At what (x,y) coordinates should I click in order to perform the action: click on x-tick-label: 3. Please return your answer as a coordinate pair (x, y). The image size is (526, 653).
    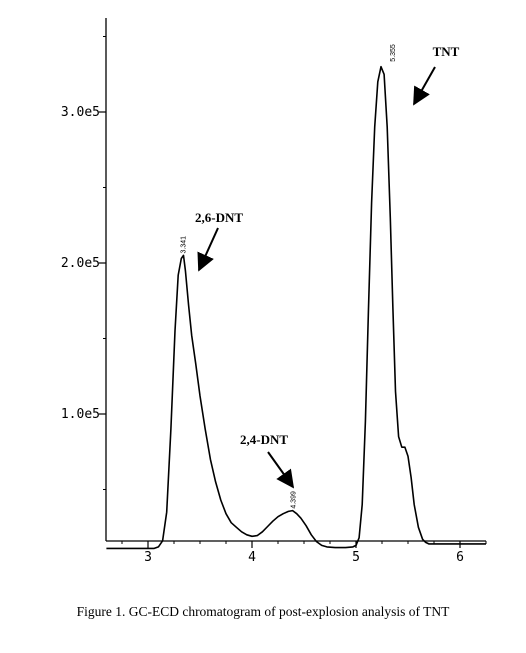
    Looking at the image, I should click on (148, 557).